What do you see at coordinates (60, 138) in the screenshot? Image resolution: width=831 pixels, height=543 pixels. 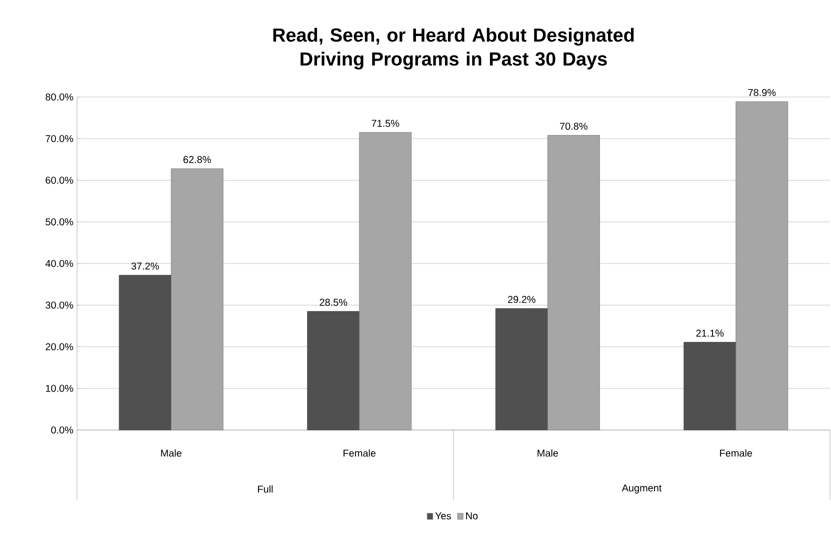 I see `y-tick-label: 70.0%` at bounding box center [60, 138].